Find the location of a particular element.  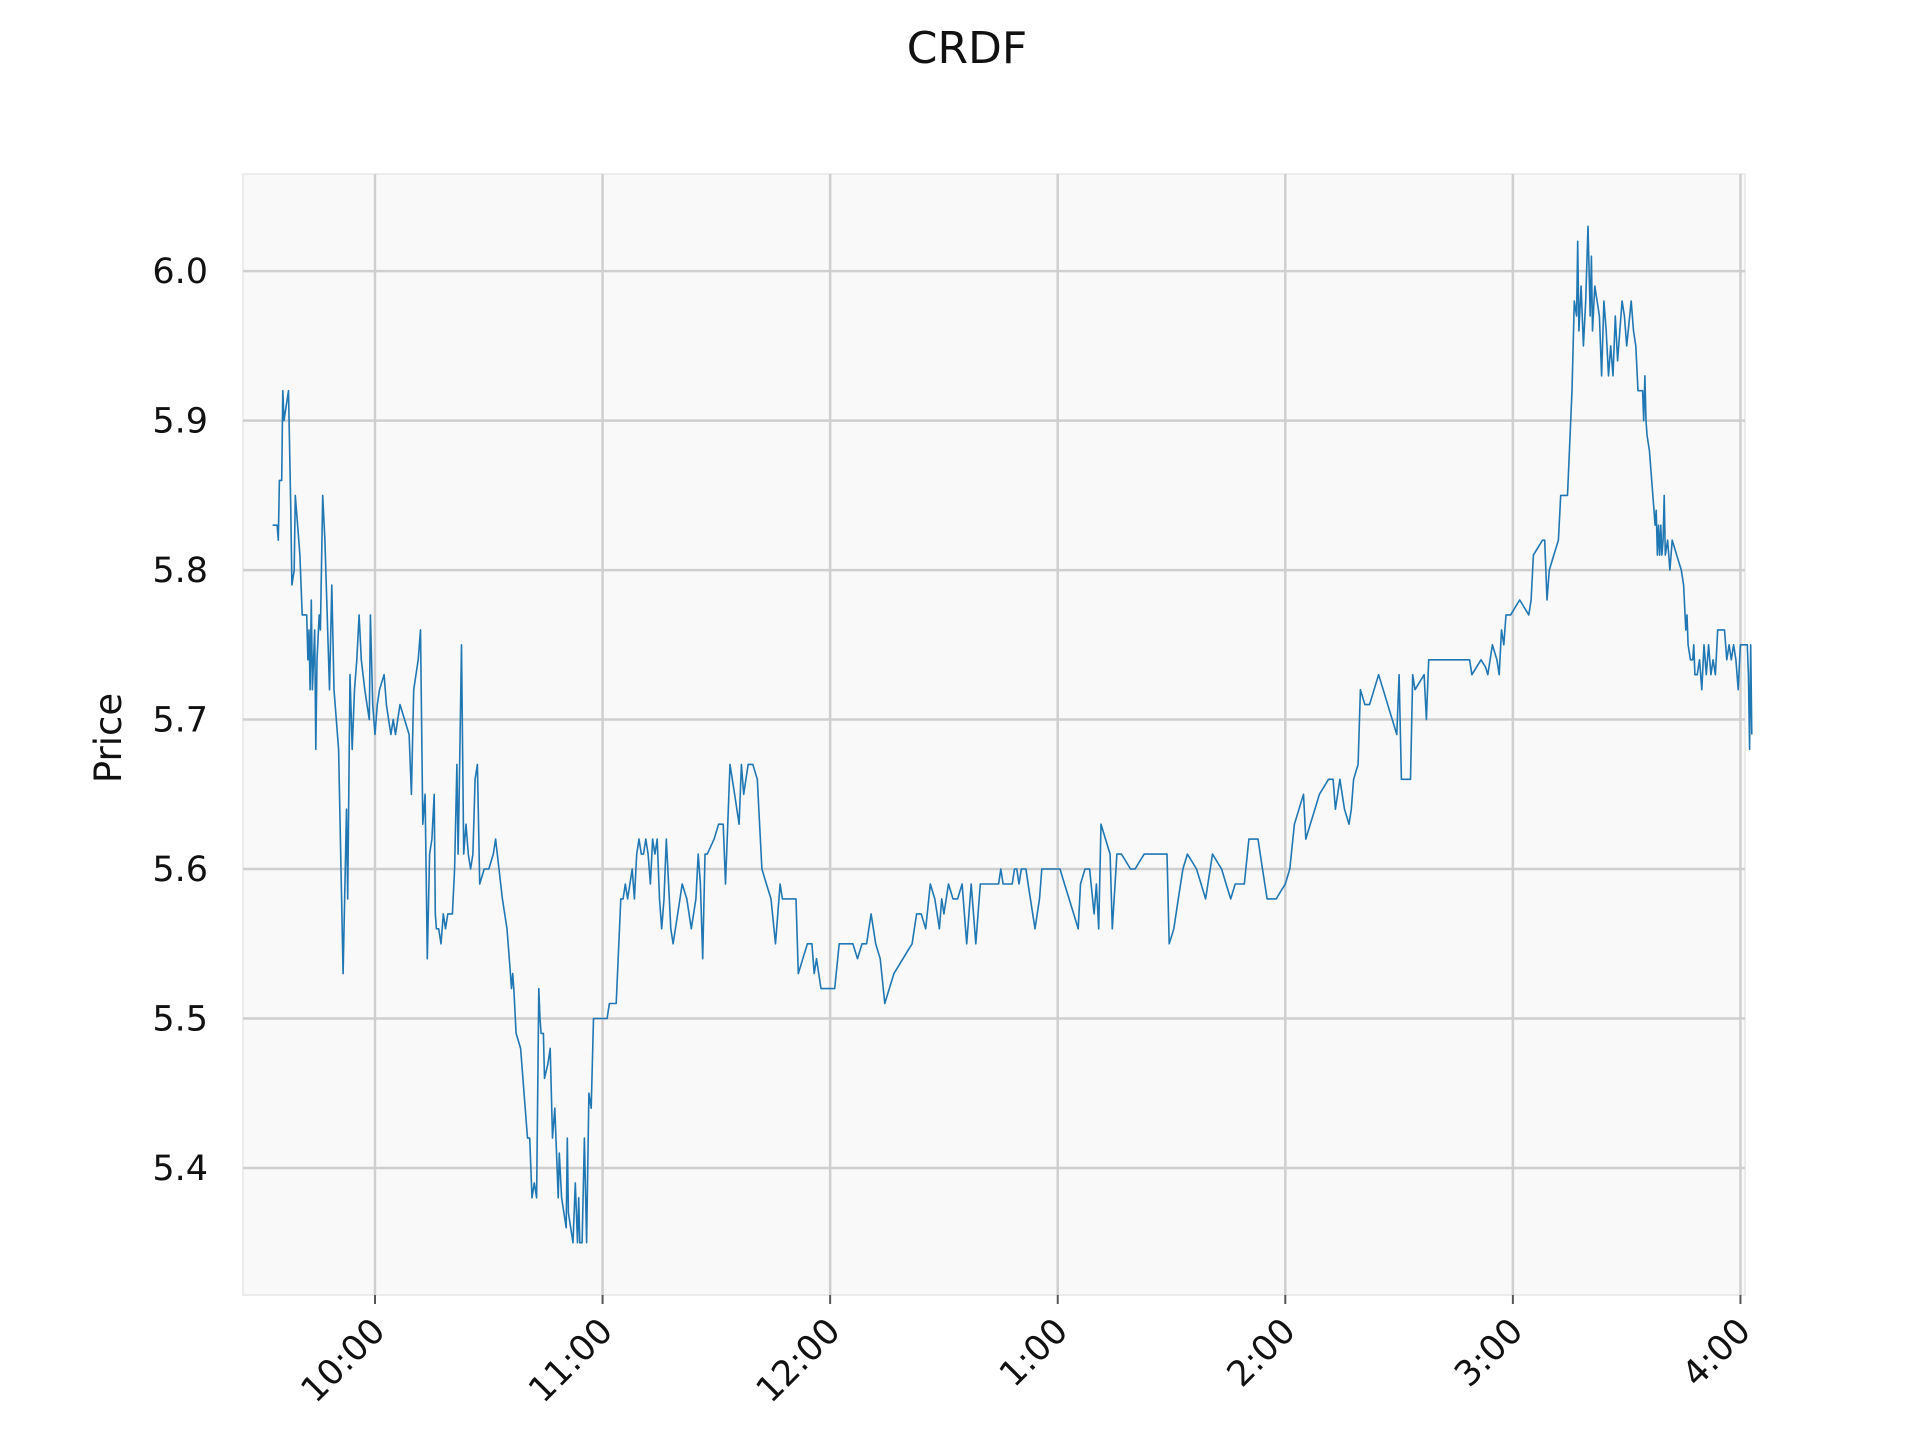

y-tick-label: 5.5 is located at coordinates (180, 1019).